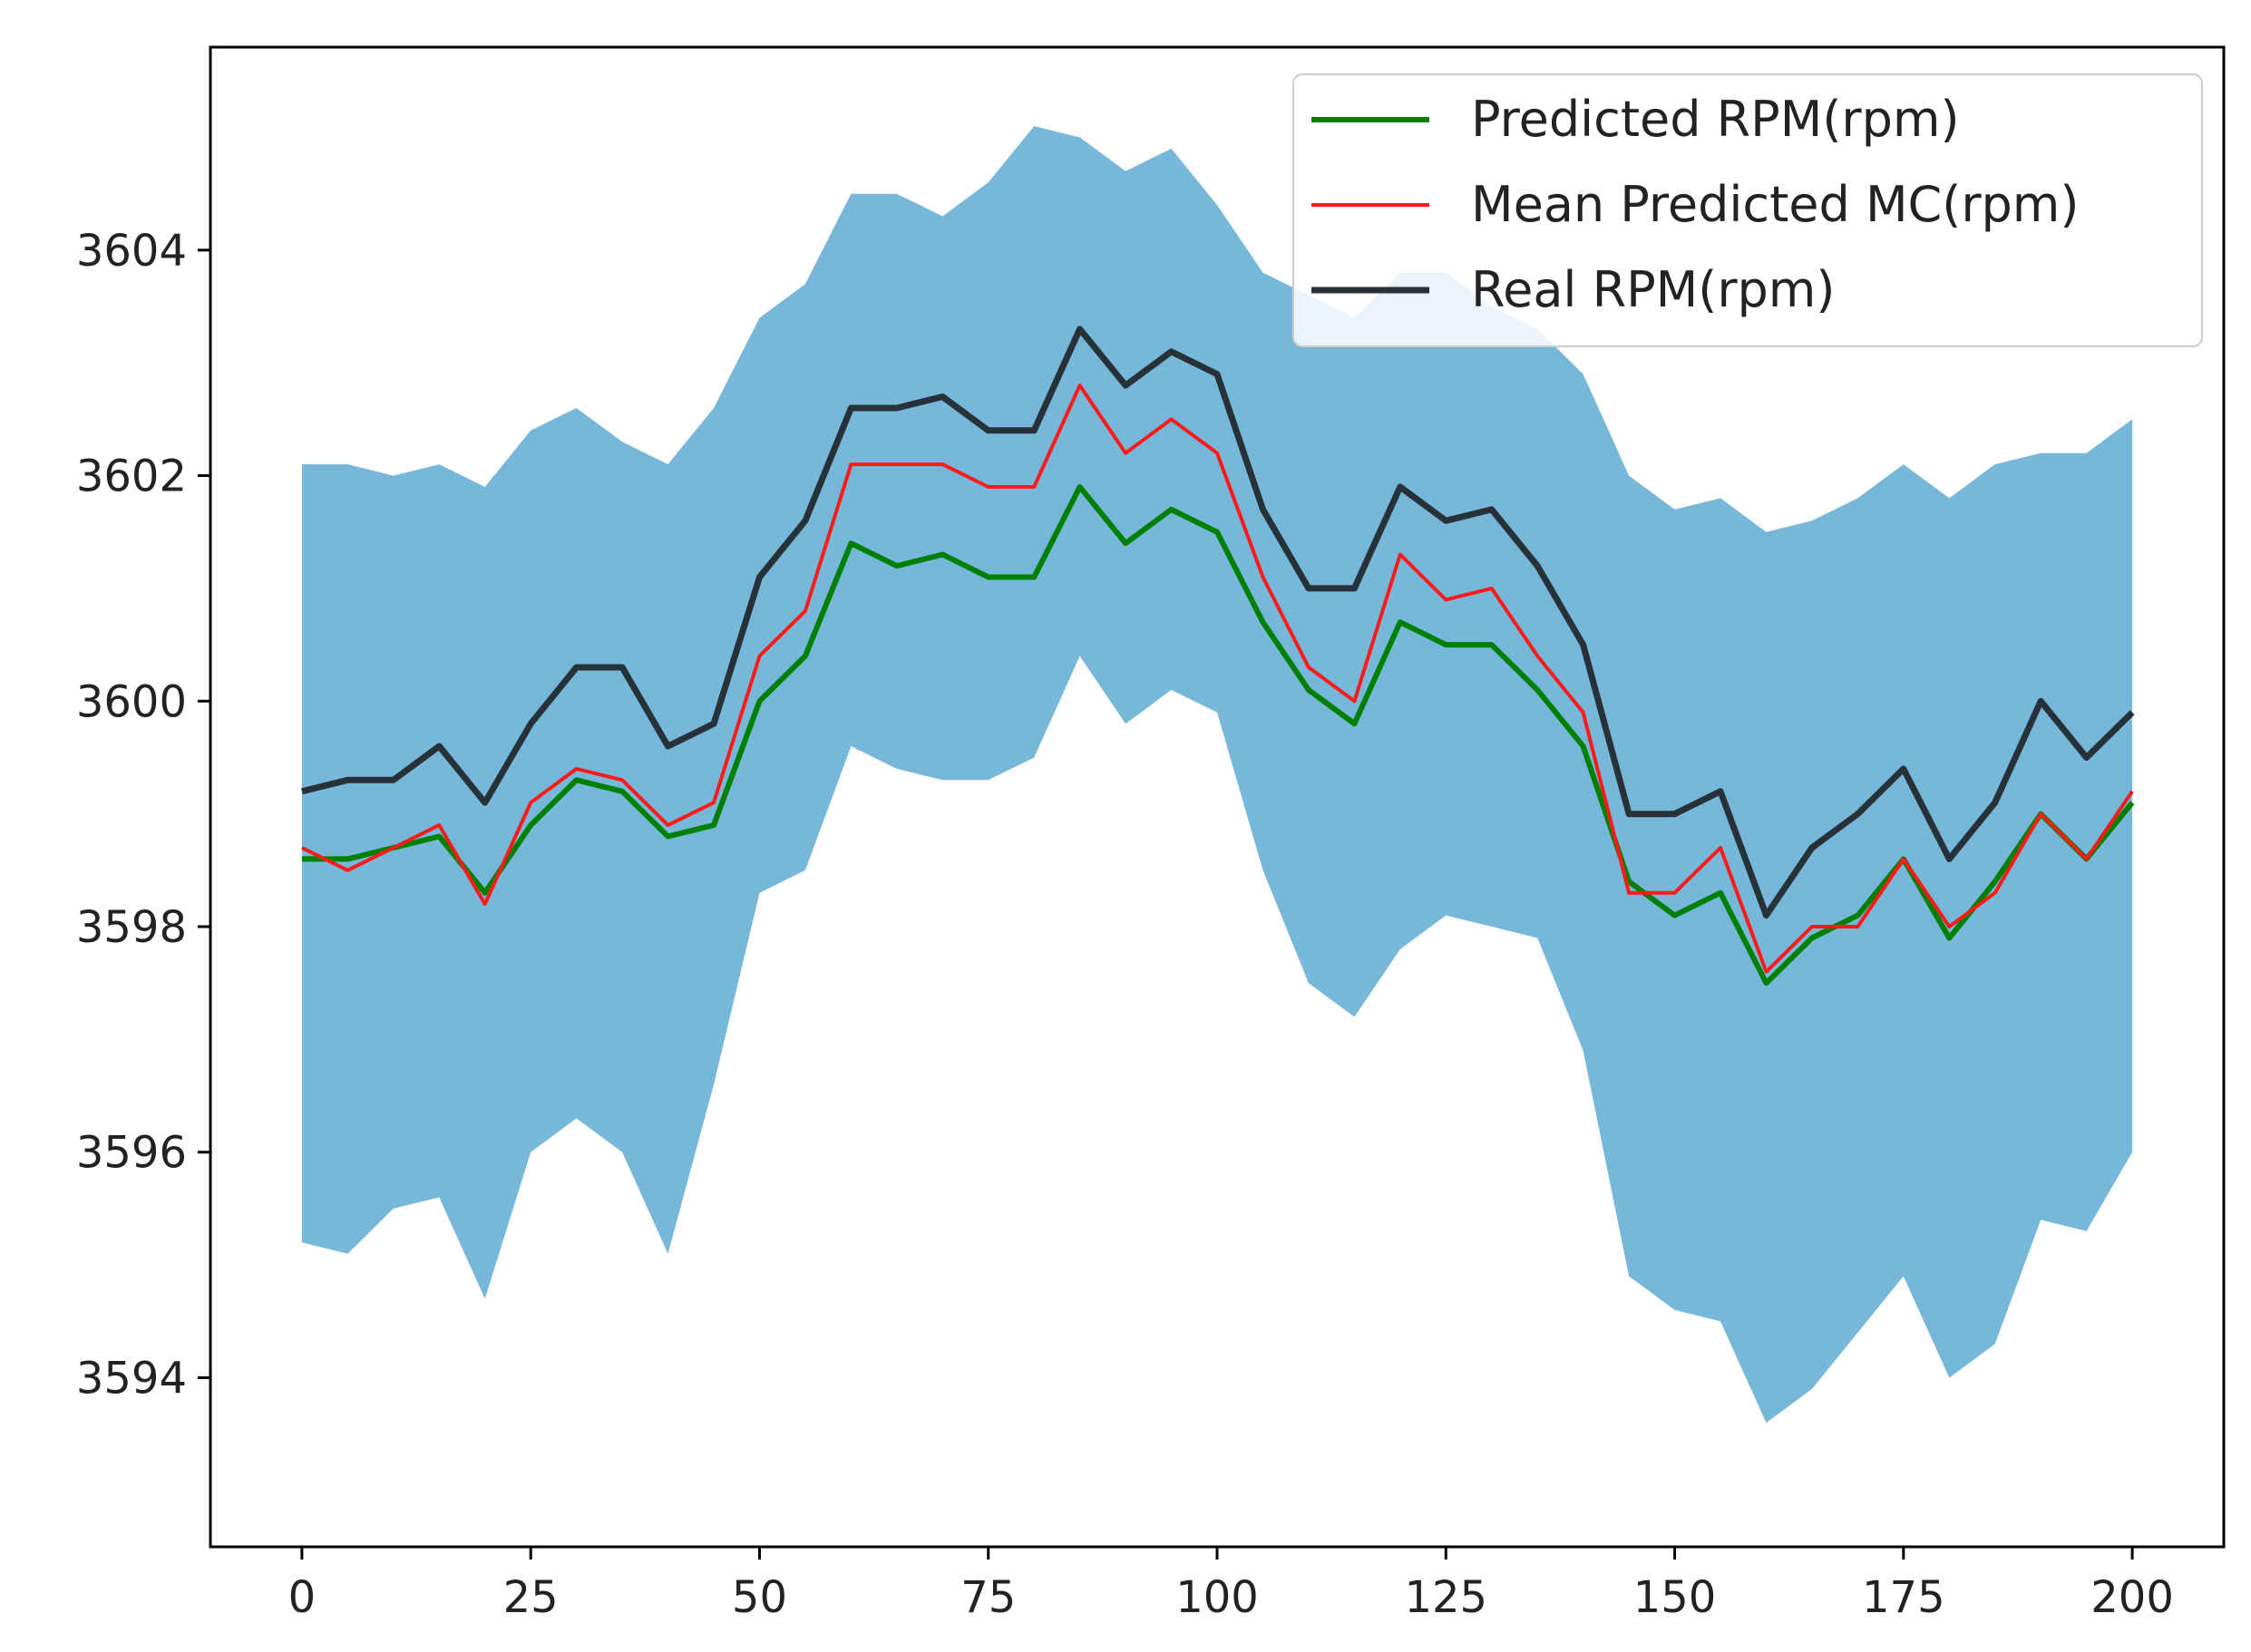  I want to click on x-tick-label: 150, so click(1675, 1598).